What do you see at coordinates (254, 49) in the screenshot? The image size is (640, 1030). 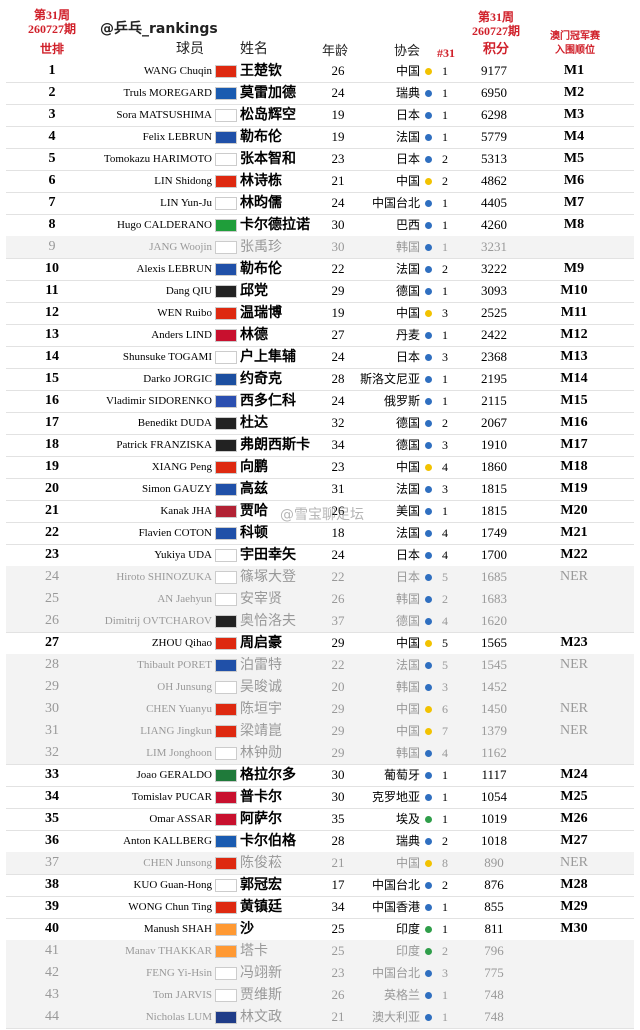 I see `col-name: 姓名` at bounding box center [254, 49].